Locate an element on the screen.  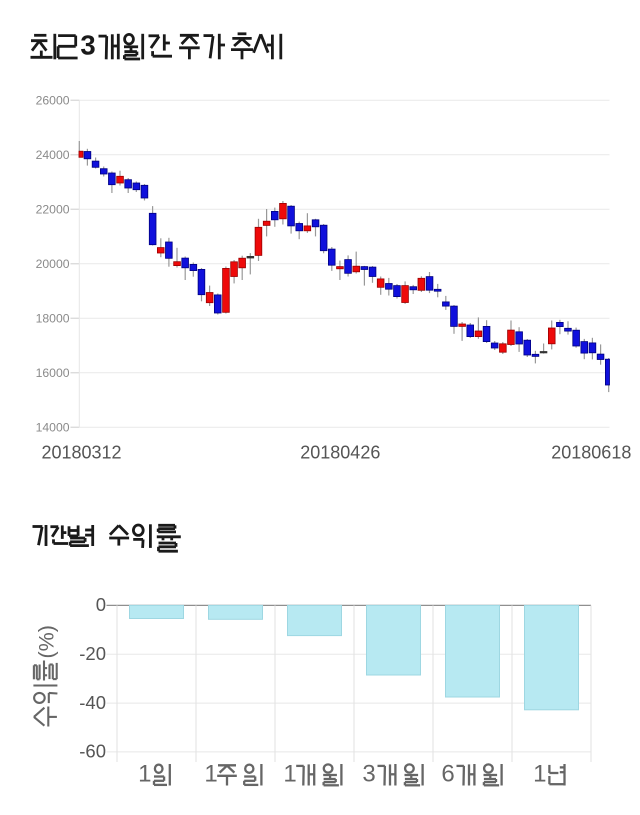
svg-text: 14000 is located at coordinates (53, 427).